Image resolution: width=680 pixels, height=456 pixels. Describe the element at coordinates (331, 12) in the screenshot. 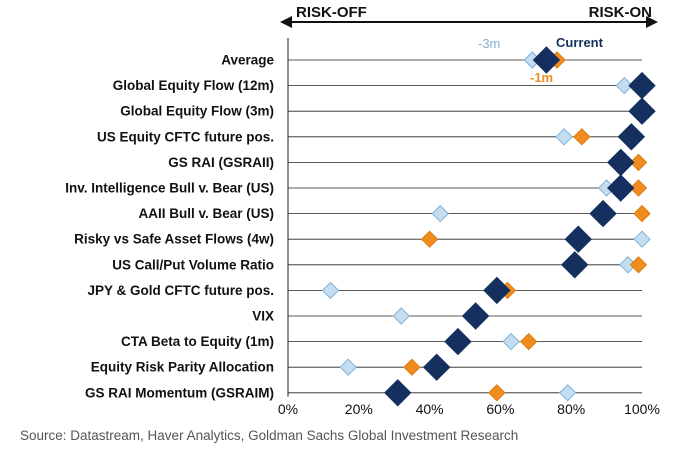

I see `risk-off-header: RISK-OFF` at that location.